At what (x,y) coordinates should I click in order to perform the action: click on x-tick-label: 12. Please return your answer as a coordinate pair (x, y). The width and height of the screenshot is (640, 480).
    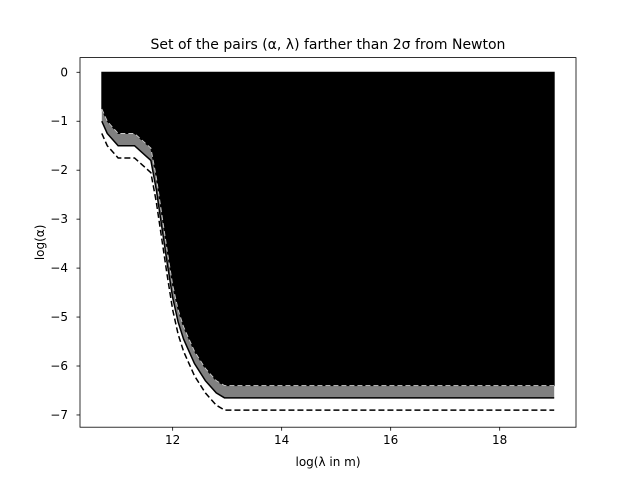
    Looking at the image, I should click on (172, 440).